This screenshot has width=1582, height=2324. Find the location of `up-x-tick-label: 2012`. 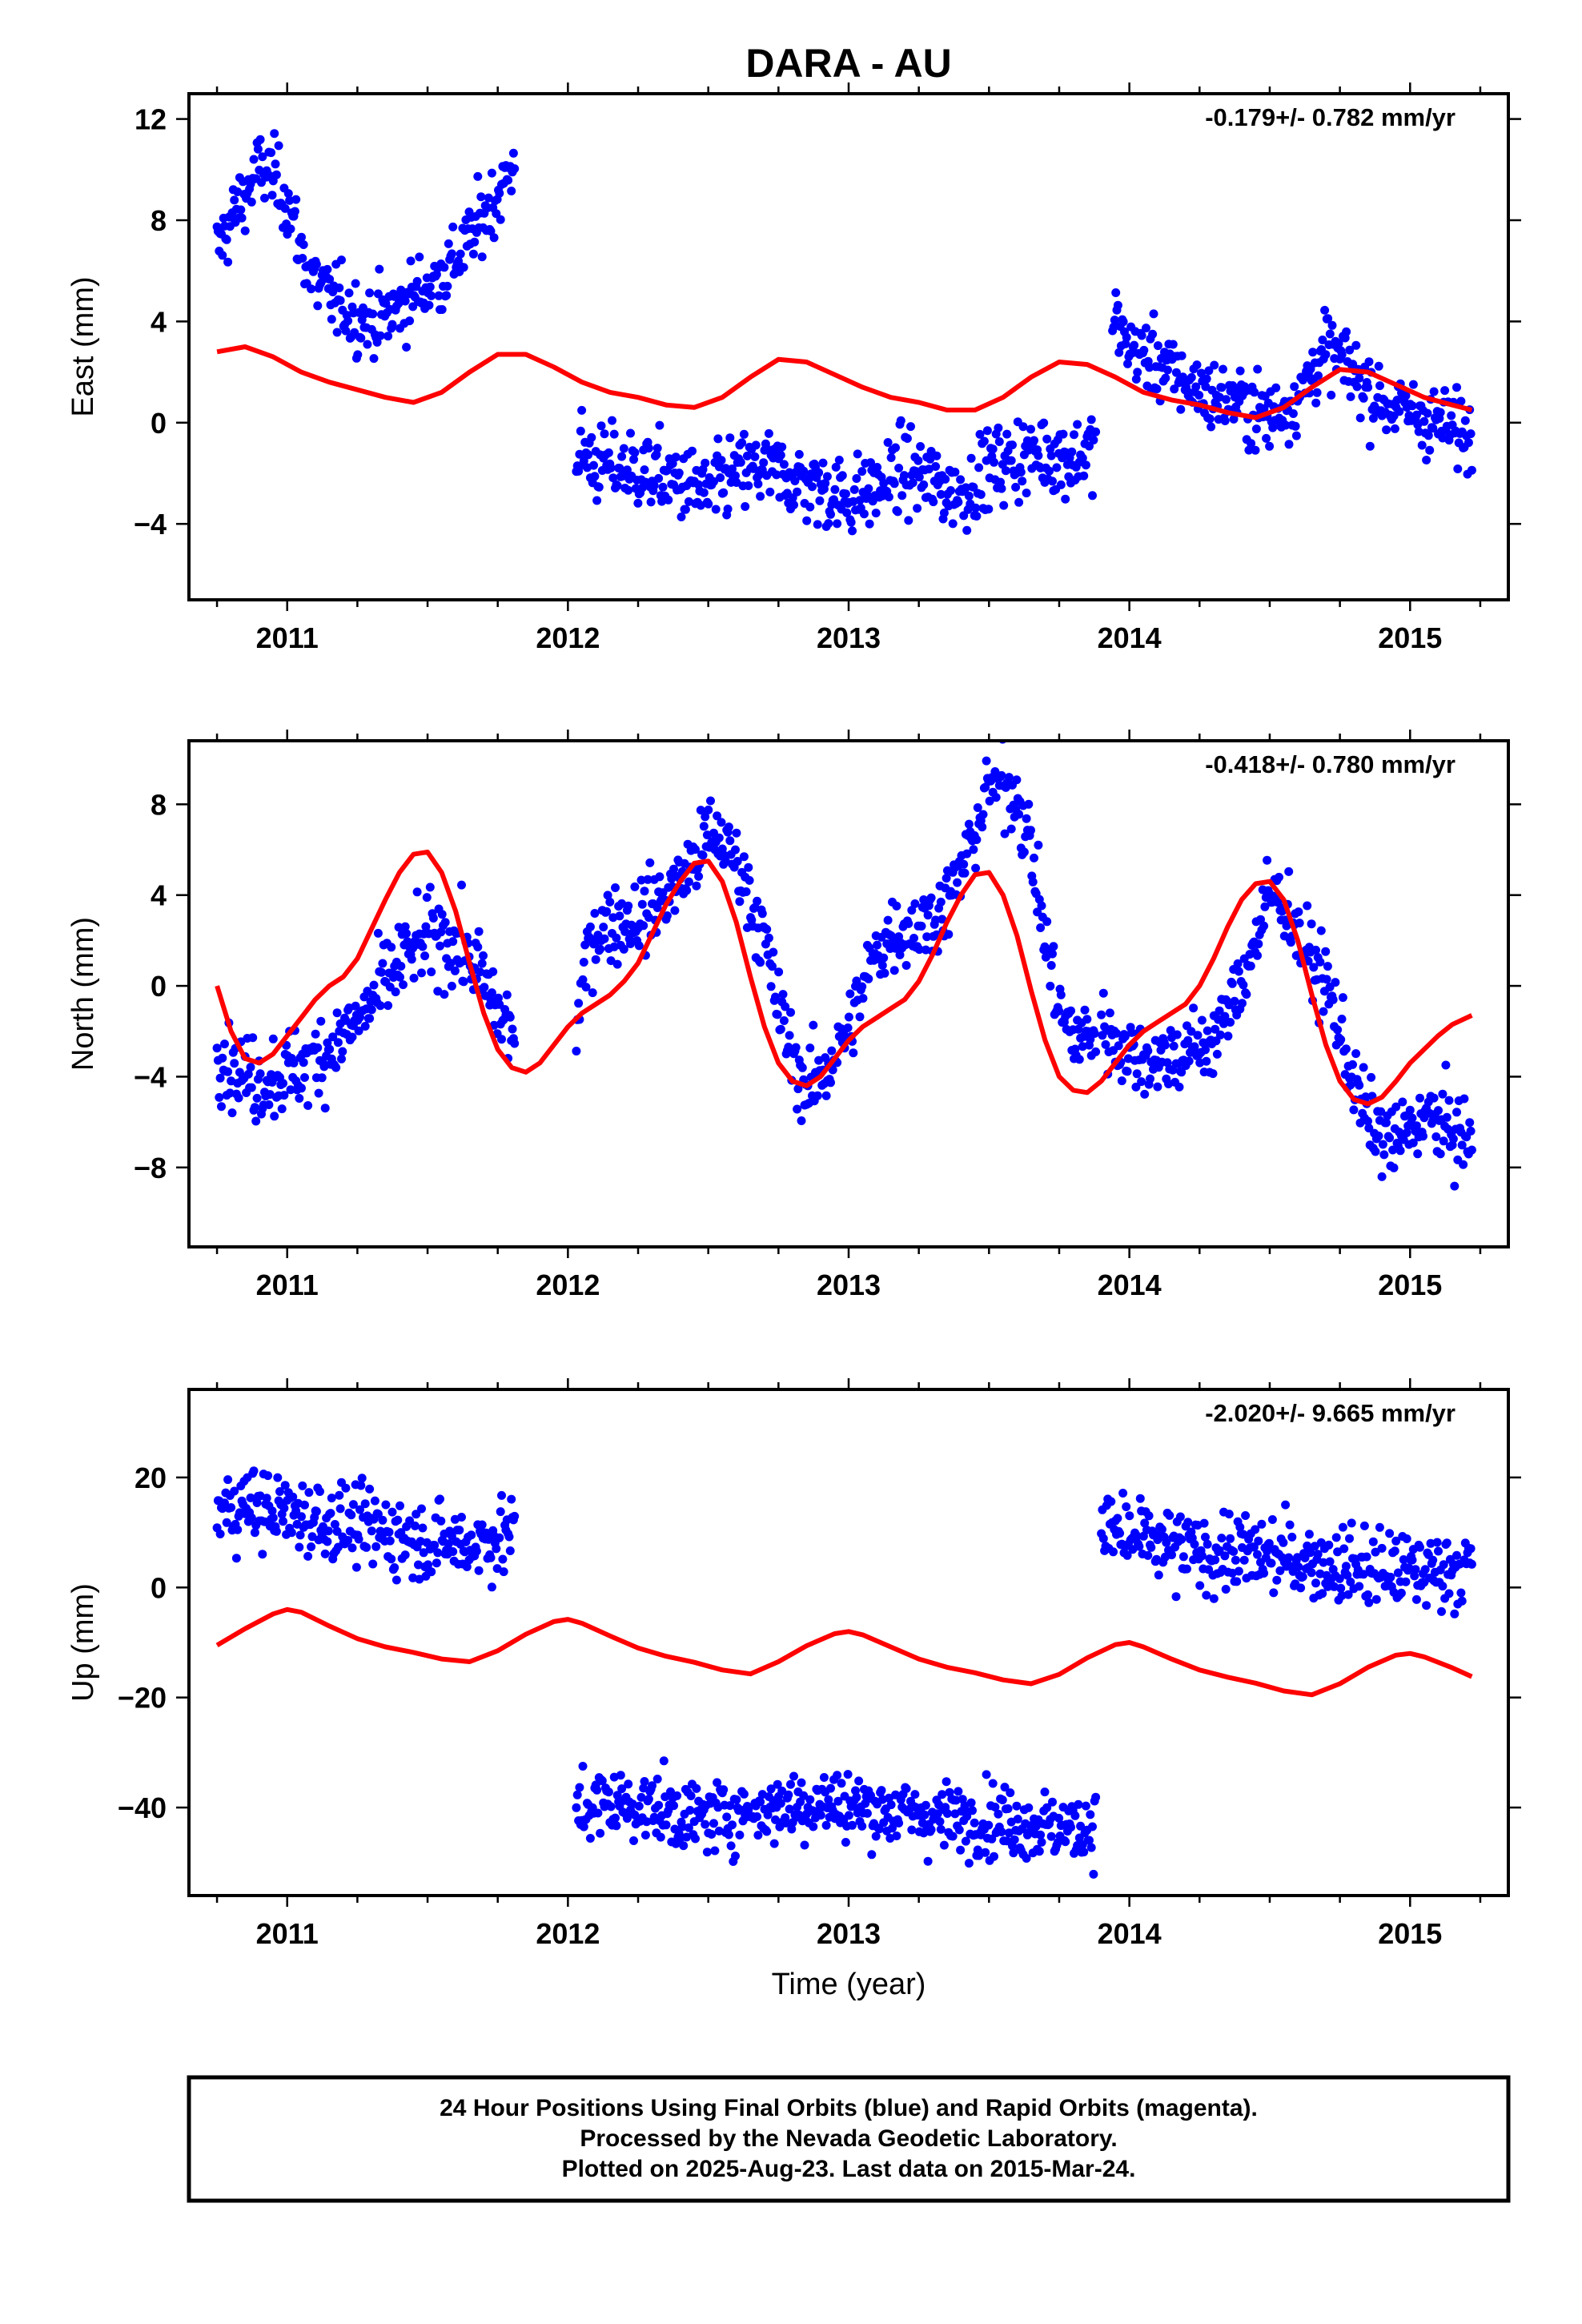

up-x-tick-label: 2012 is located at coordinates (568, 1934).